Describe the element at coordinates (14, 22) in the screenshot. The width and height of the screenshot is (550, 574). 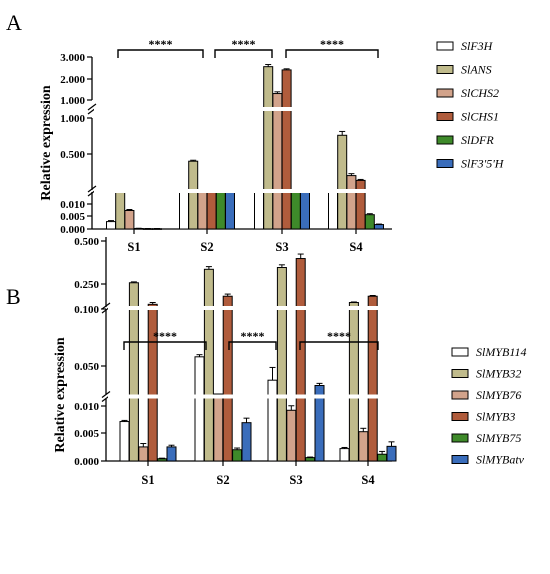
I see `panel-a-letter: A` at that location.